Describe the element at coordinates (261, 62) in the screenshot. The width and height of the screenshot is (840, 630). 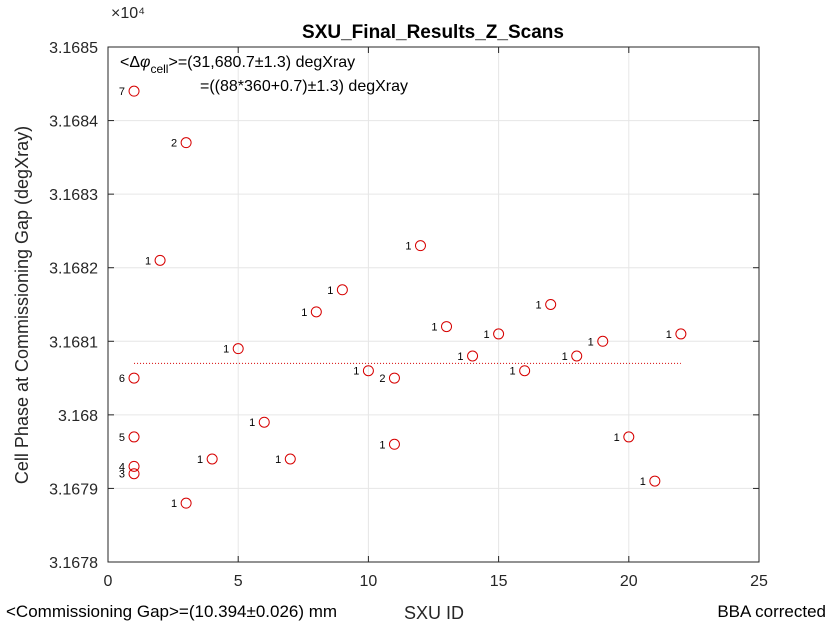
I see `annotation-suffix: >=(31,680.7±1.3) degXray` at that location.